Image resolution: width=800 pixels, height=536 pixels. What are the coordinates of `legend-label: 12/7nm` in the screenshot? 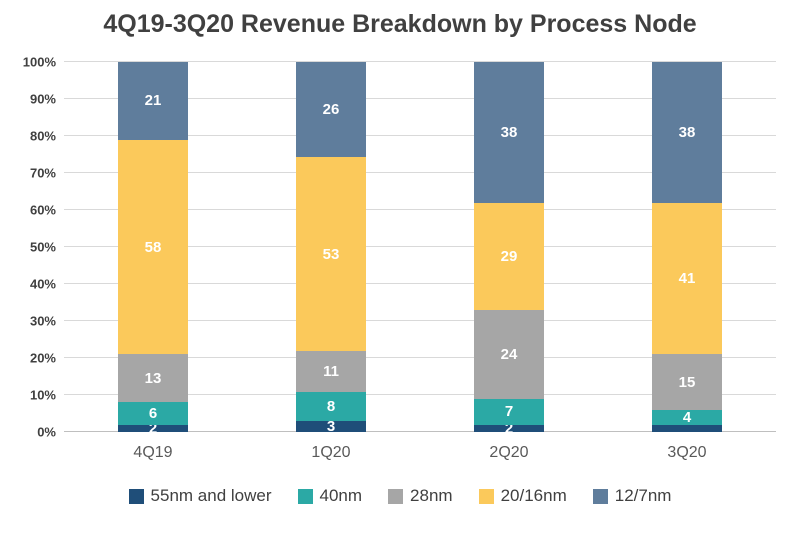 It's located at (643, 495).